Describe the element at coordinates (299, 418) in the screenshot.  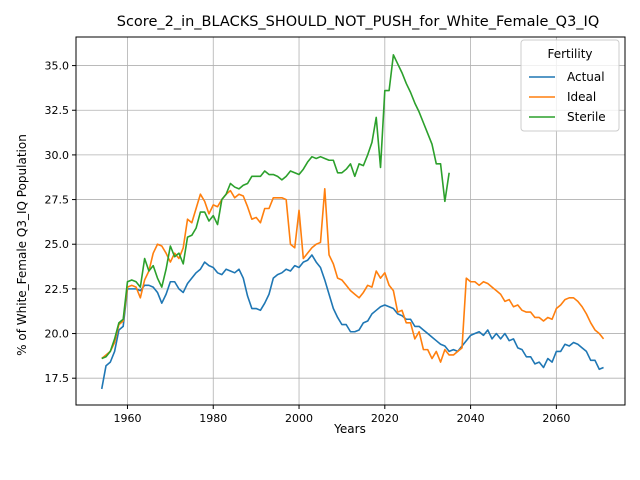
I see `x-tick-label: 2000` at that location.